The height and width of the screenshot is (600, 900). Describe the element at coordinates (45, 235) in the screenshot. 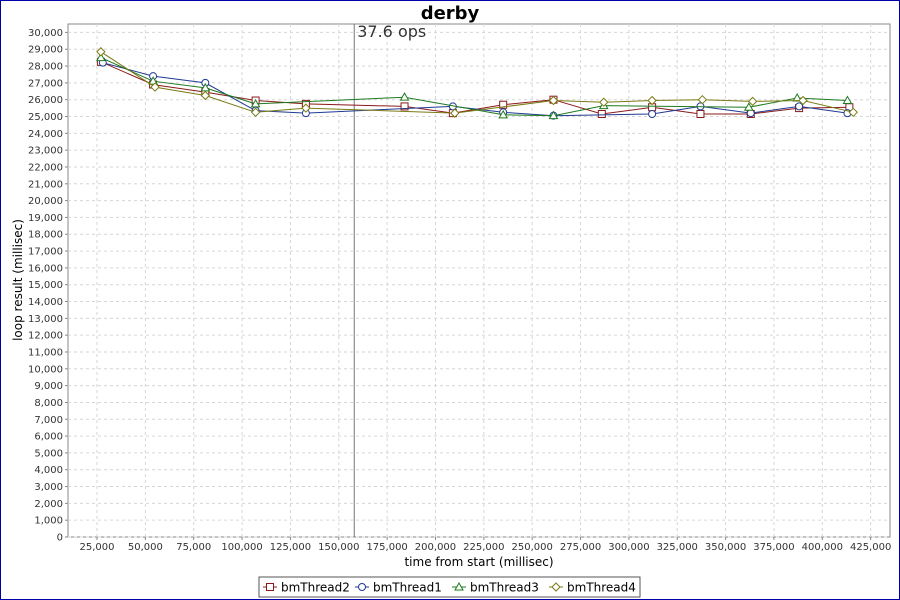

I see `y-tick-label: 18,000` at that location.